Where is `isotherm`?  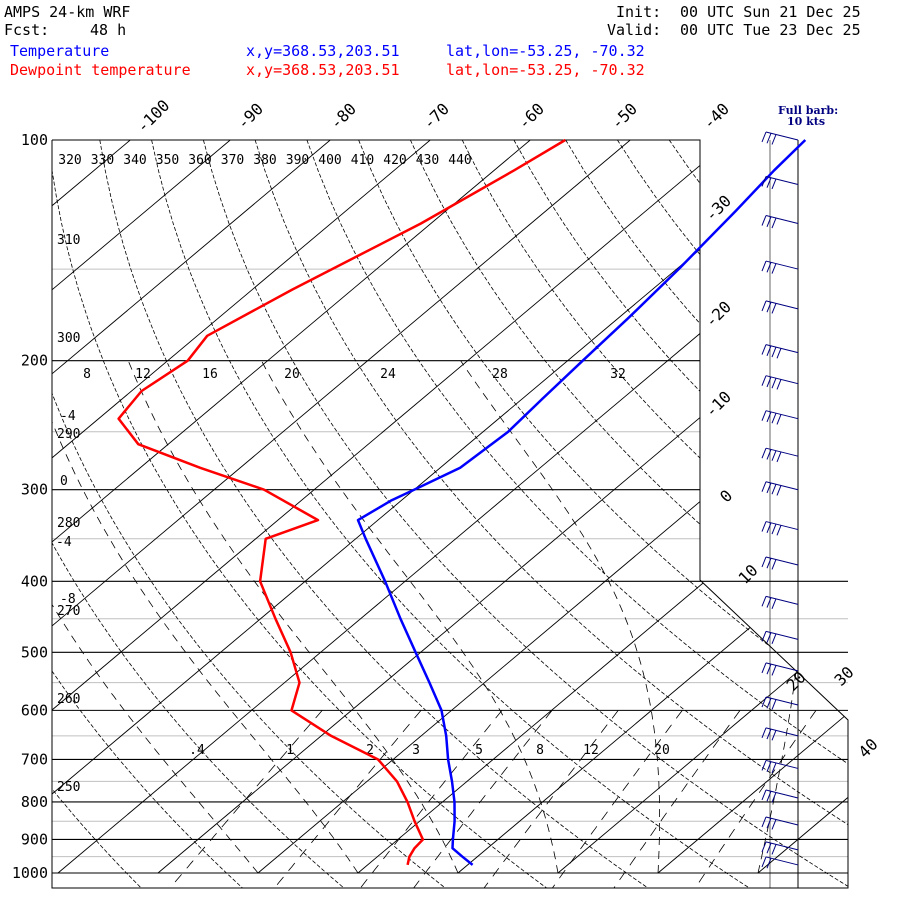 isotherm is located at coordinates (91, 507).